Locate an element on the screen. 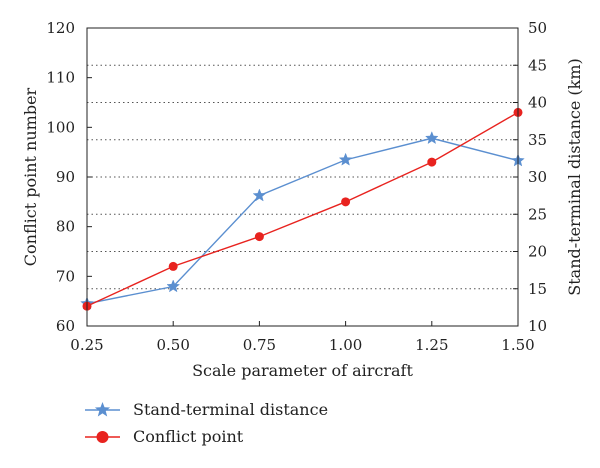 The image size is (600, 468). y-right-tick-label: 30 is located at coordinates (537, 177).